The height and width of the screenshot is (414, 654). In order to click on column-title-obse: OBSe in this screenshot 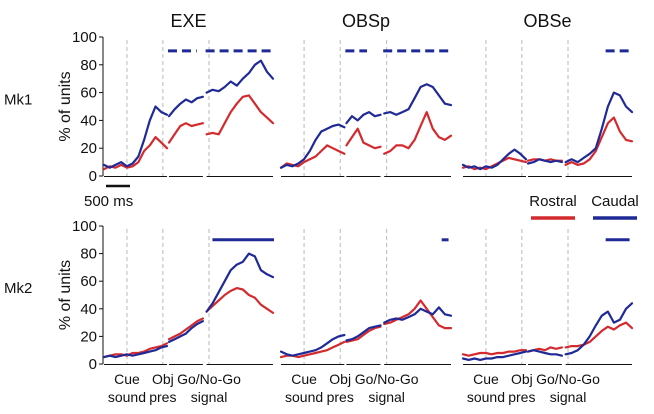, I will do `click(547, 21)`.